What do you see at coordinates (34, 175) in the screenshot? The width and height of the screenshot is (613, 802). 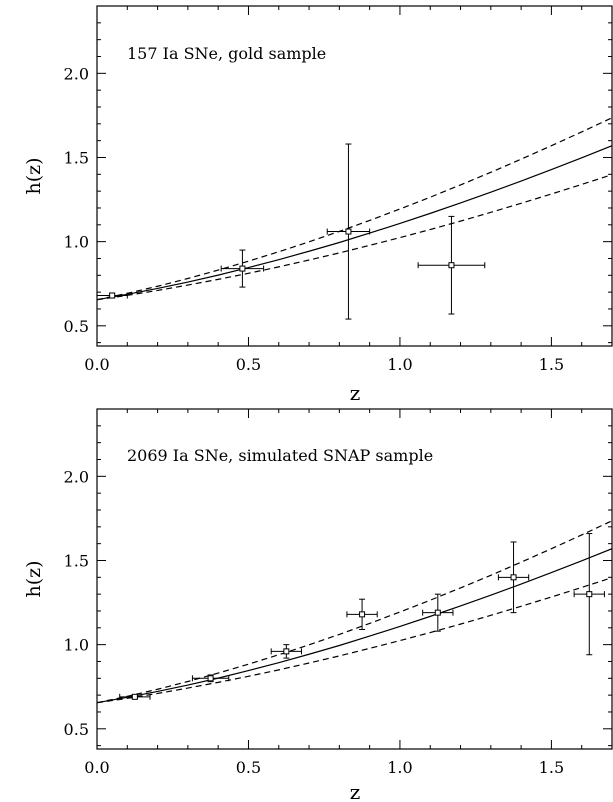 I see `top-ylabel: h(z)` at bounding box center [34, 175].